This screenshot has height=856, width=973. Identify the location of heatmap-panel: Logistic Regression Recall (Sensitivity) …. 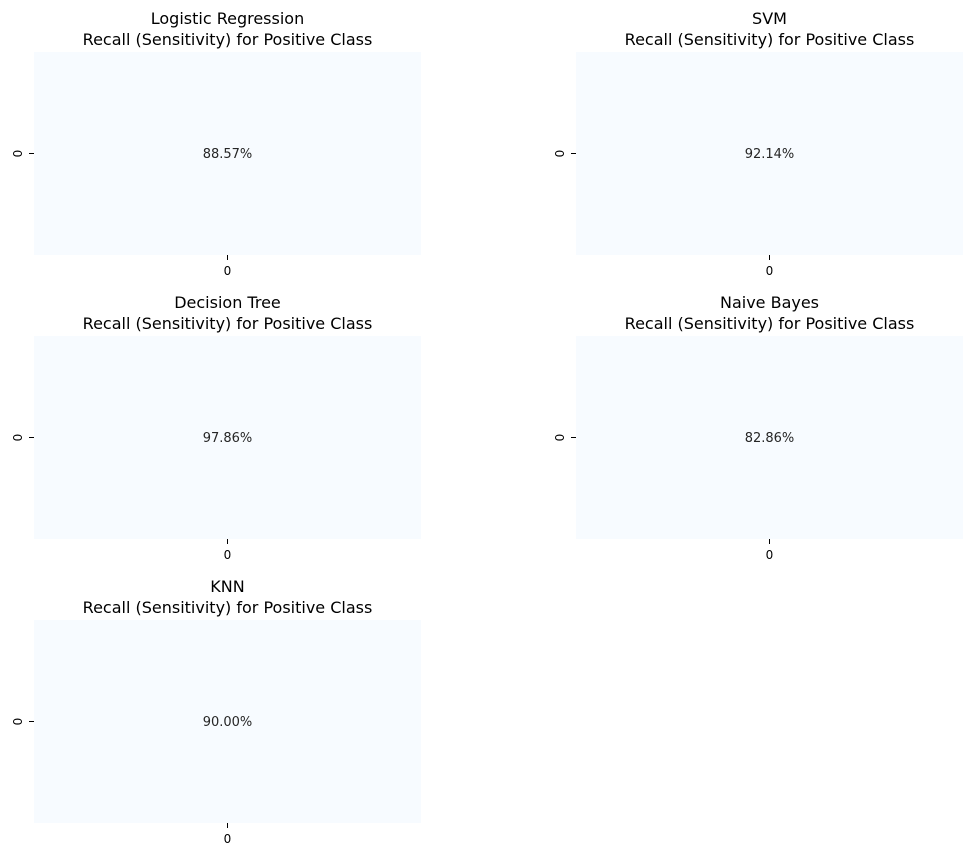
(216, 143).